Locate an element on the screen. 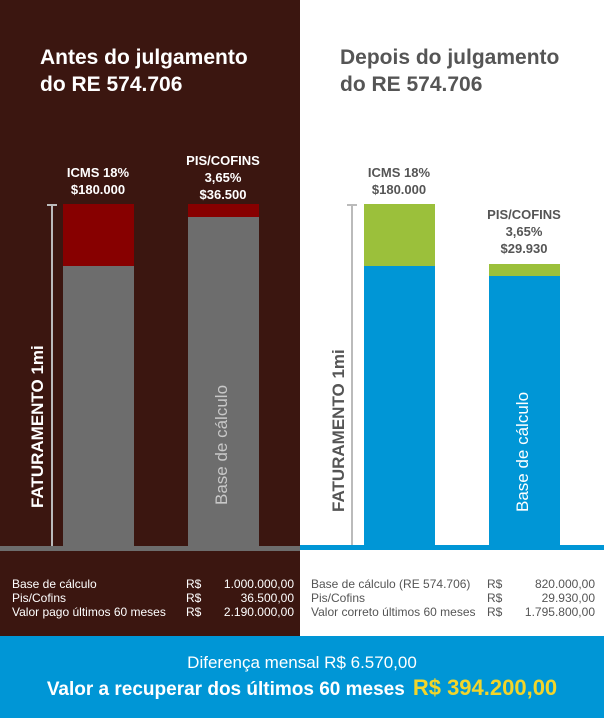  summary-row: Base de cálculo (RE 574.706) R$ 820.000,00 is located at coordinates (453, 584).